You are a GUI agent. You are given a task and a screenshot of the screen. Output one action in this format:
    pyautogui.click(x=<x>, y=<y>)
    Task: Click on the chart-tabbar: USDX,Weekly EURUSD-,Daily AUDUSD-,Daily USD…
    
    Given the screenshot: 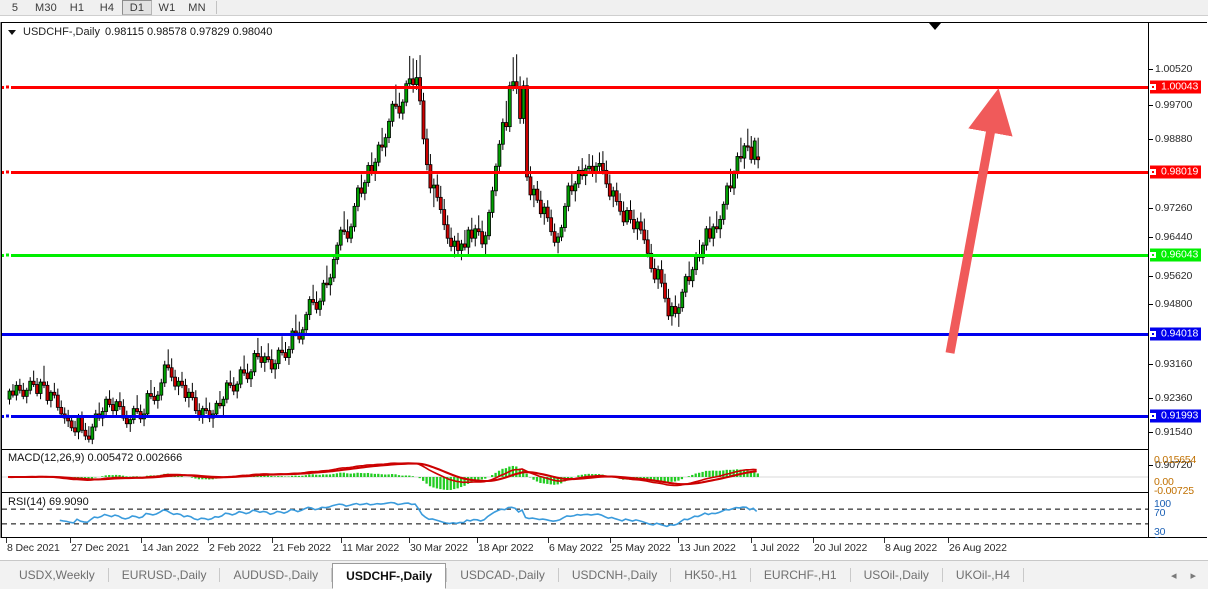 What is the action you would take?
    pyautogui.click(x=604, y=574)
    